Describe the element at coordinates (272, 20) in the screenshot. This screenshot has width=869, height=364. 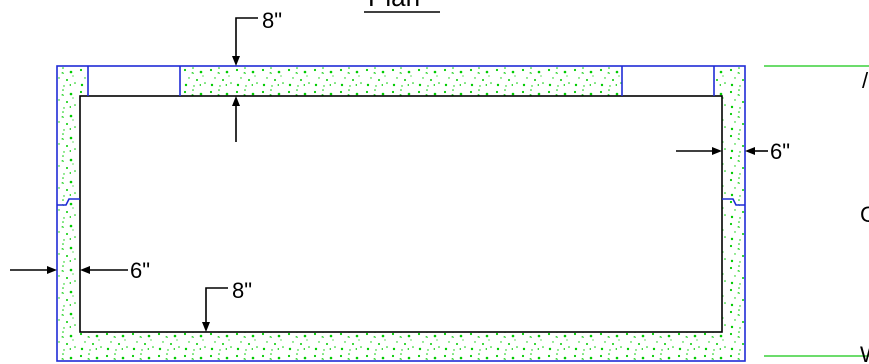
I see `top-wall-dimension-label: 8"` at that location.